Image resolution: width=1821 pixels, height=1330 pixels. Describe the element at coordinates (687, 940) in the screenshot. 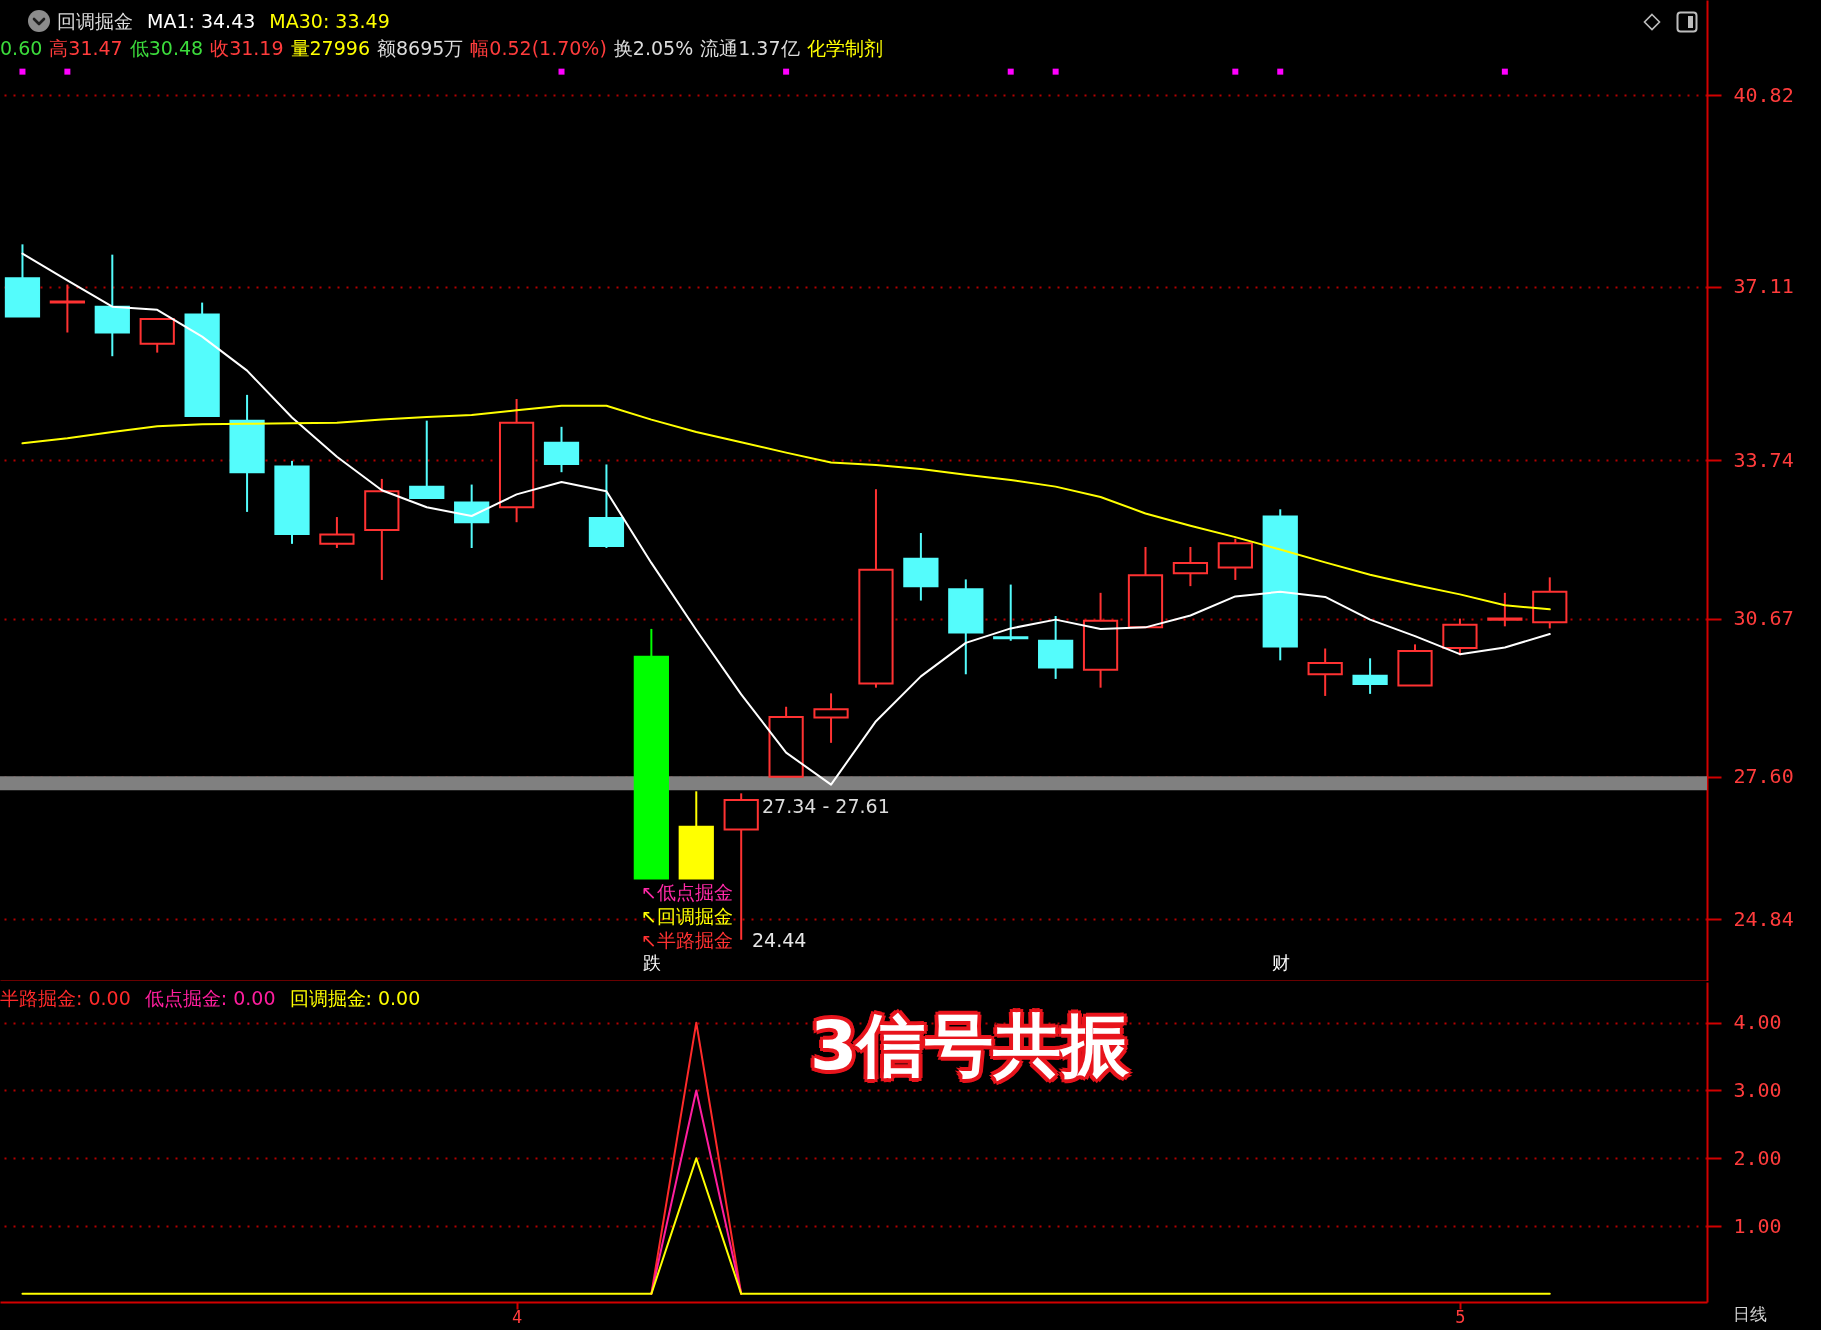

I see `annotation: ↖半路掘金` at that location.